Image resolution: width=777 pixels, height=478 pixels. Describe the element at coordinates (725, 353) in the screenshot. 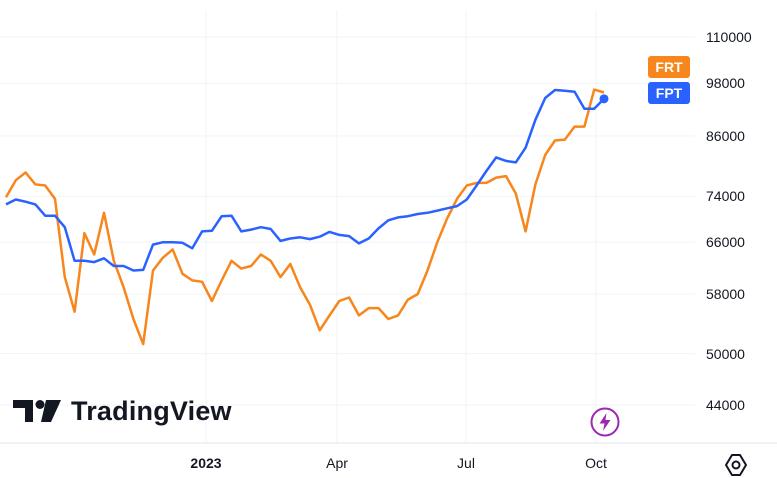

I see `y-tick-label: 50000` at that location.